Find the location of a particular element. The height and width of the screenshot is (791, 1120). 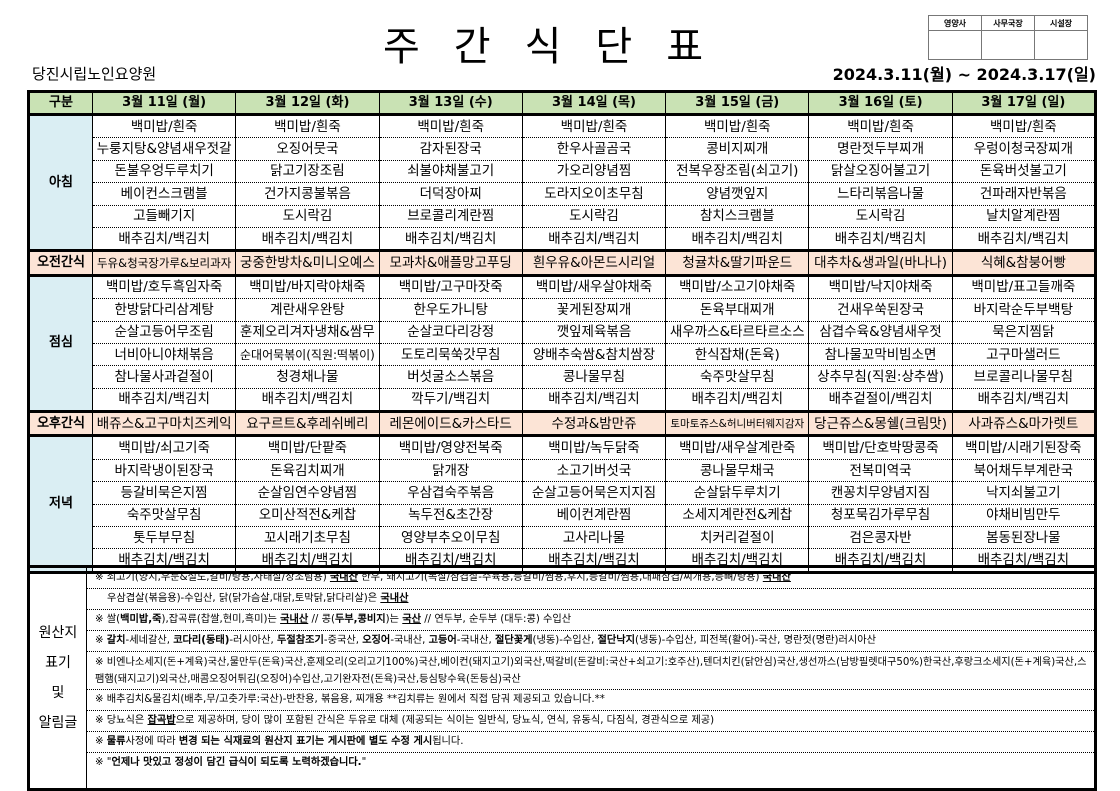

menu-item: 백미밥/시래기된장죽 is located at coordinates (1024, 447).